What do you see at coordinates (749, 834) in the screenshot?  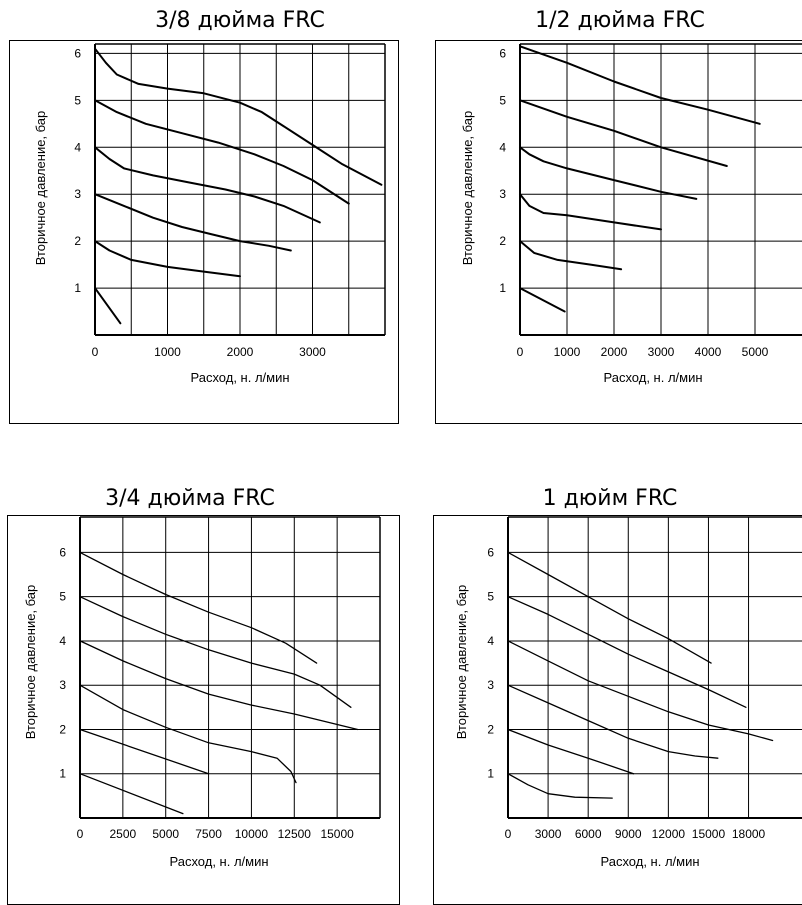 I see `x-tick-label: 18000` at bounding box center [749, 834].